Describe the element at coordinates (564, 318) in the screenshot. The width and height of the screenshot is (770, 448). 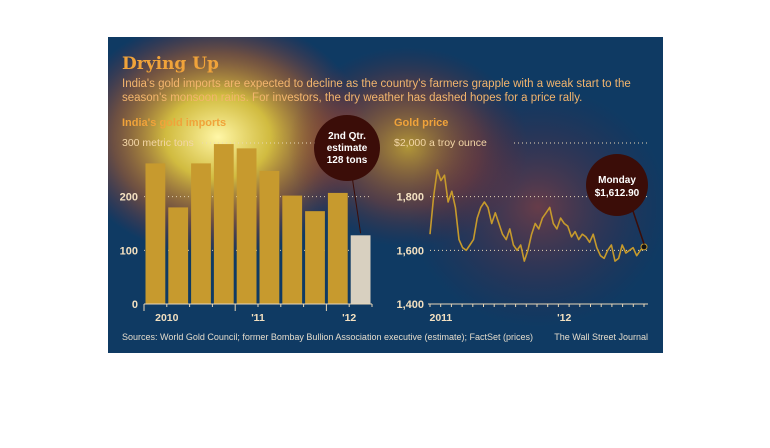
I see `price-x-tick-label: '12` at that location.